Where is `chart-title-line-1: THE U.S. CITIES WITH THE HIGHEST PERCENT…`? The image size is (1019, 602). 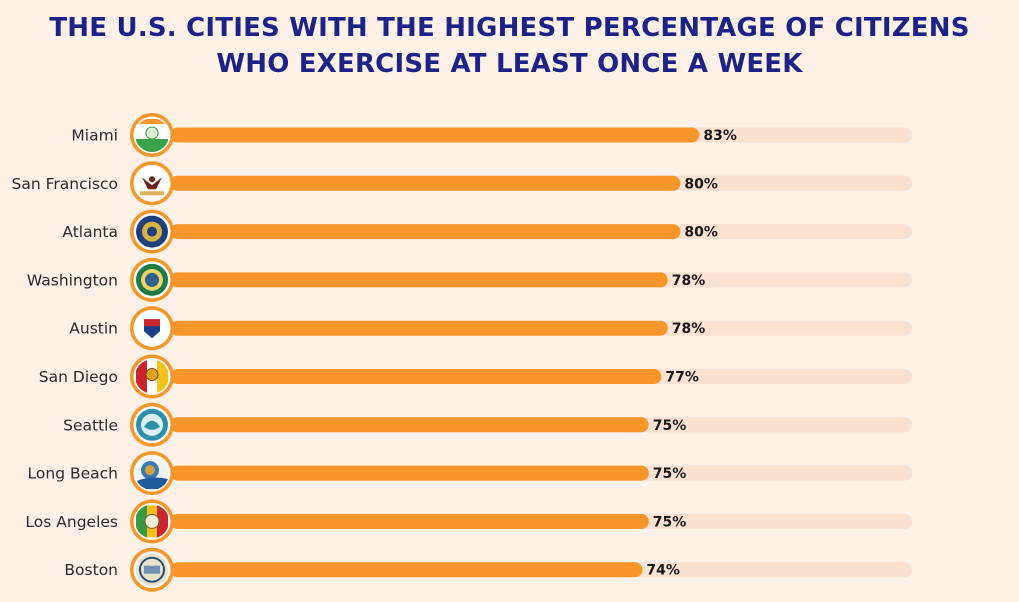 chart-title-line-1: THE U.S. CITIES WITH THE HIGHEST PERCENT… is located at coordinates (509, 28).